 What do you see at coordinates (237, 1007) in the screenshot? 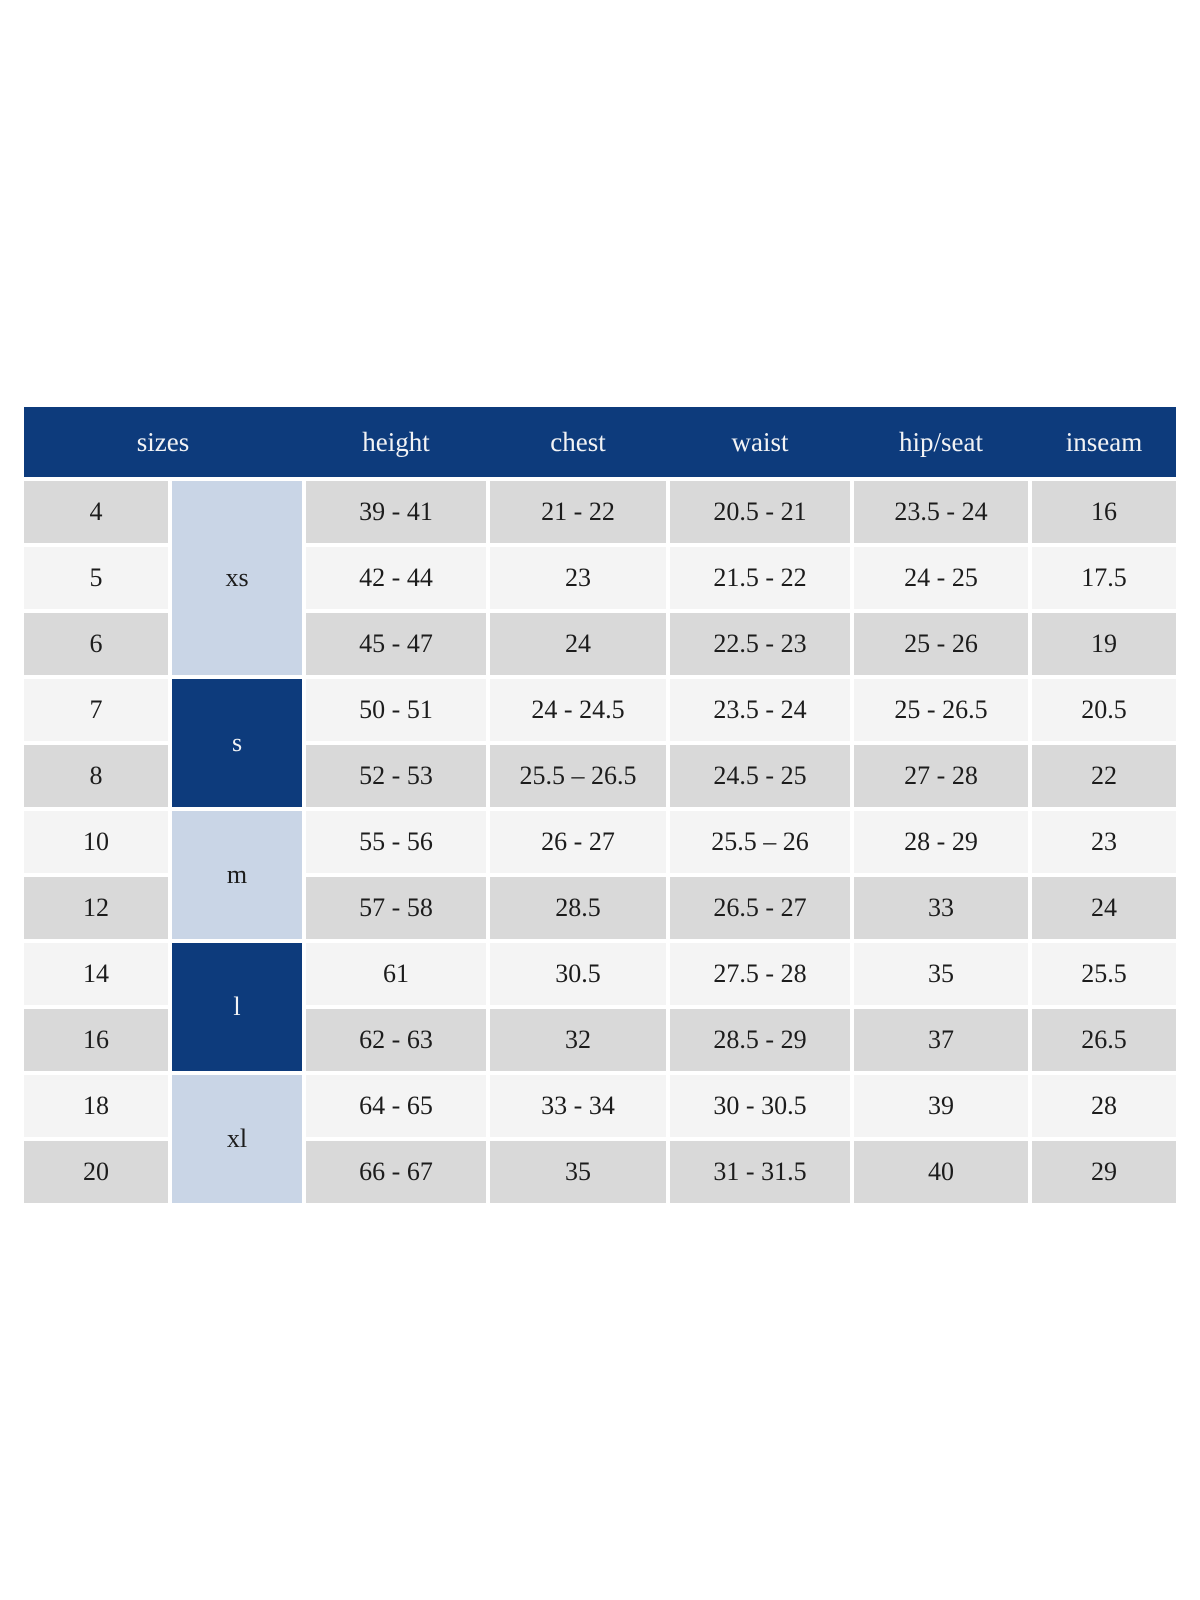
I see `size-group-cell-l: l` at bounding box center [237, 1007].